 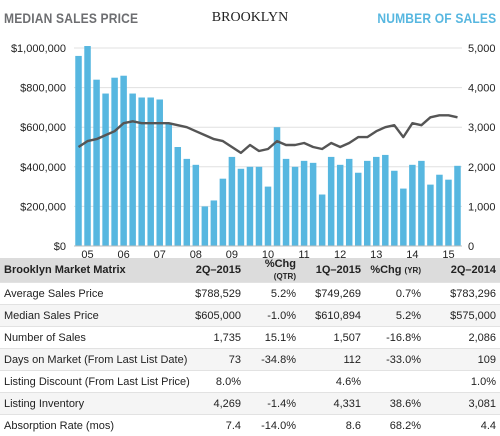 I want to click on chg-yr: 0.7%, so click(x=395, y=294).